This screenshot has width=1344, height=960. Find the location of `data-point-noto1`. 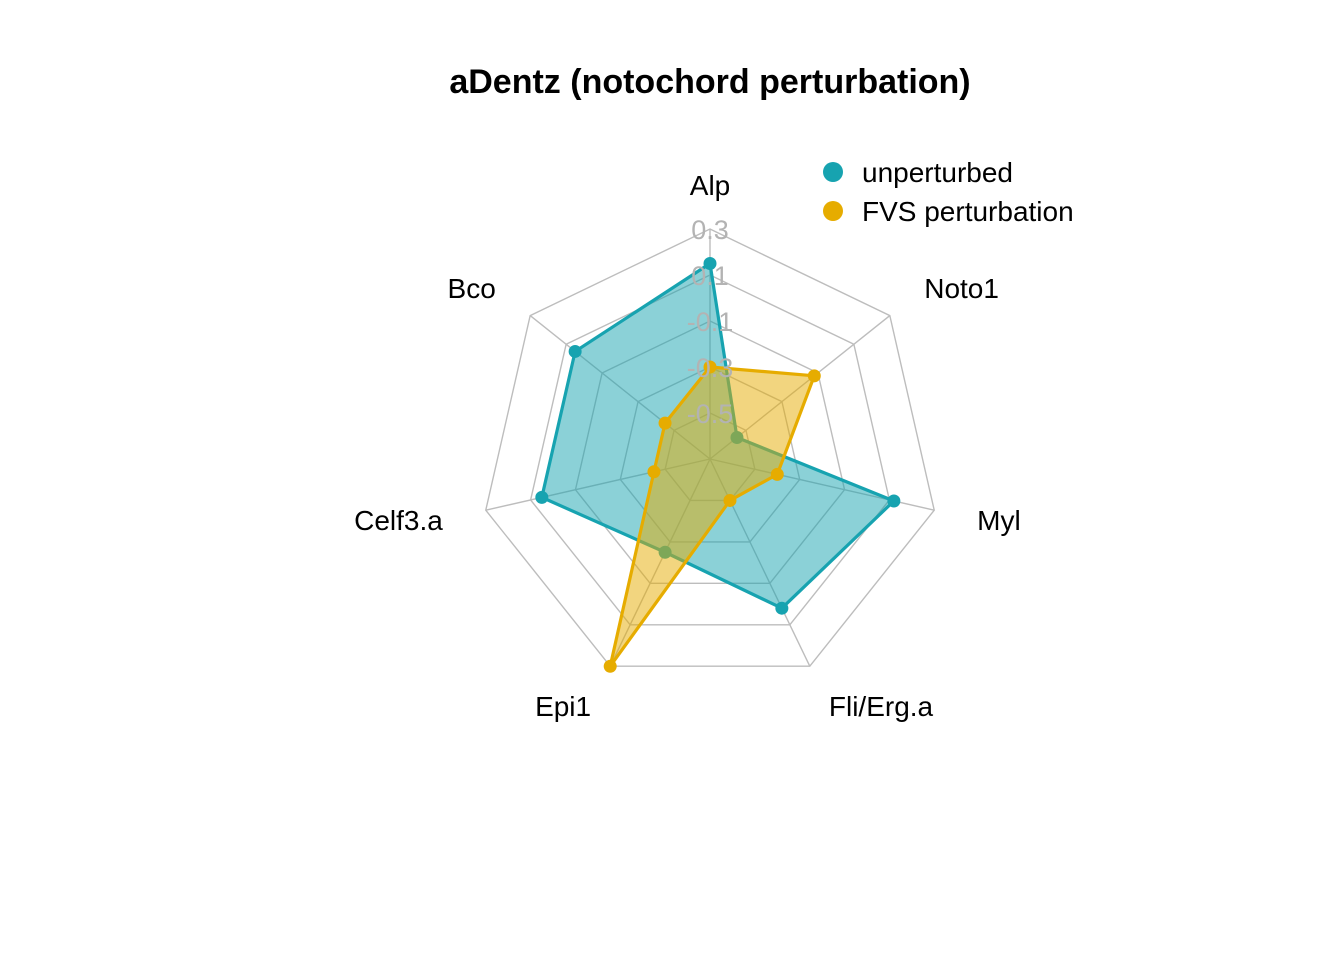

data-point-noto1 is located at coordinates (814, 376).